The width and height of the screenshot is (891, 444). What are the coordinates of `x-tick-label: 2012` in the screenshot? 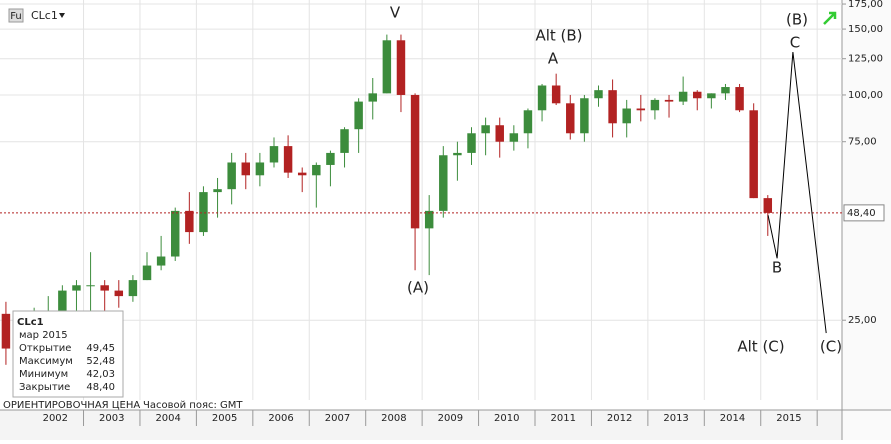 It's located at (619, 418).